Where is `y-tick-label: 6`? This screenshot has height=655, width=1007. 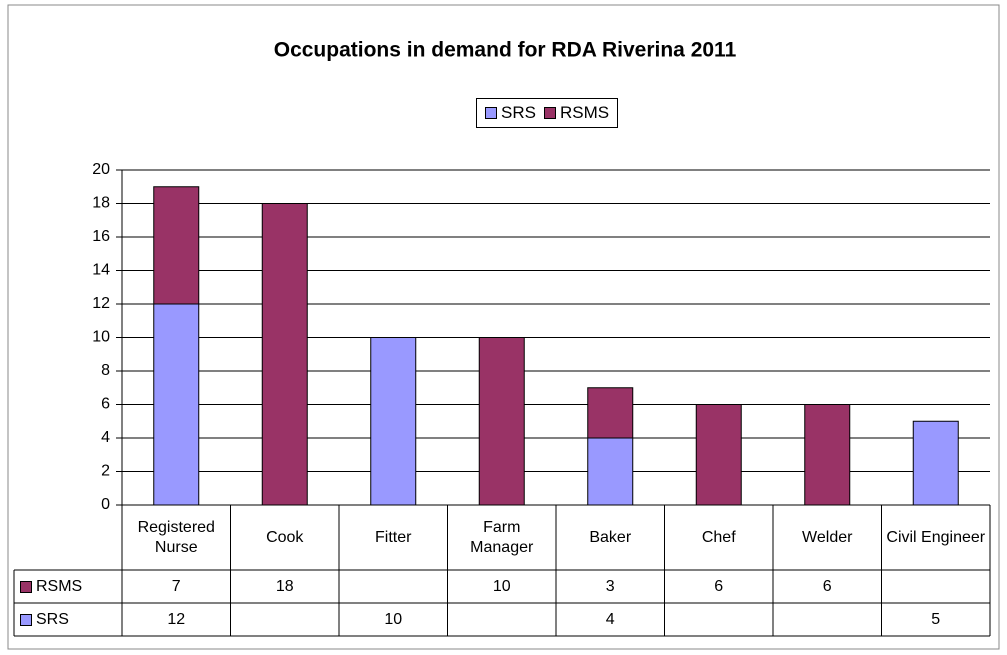
y-tick-label: 6 is located at coordinates (105, 404).